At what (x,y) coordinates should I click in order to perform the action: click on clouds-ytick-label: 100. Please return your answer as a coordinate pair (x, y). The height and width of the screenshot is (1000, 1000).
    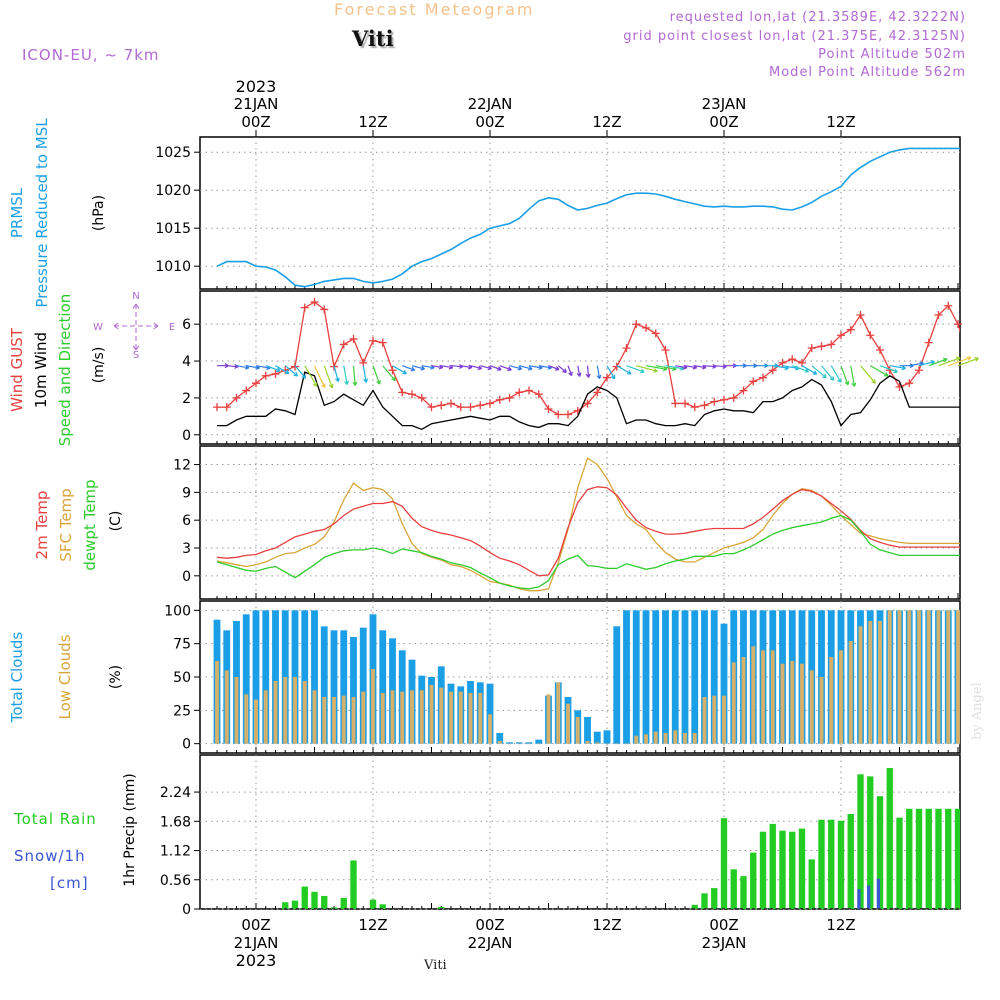
    Looking at the image, I should click on (177, 611).